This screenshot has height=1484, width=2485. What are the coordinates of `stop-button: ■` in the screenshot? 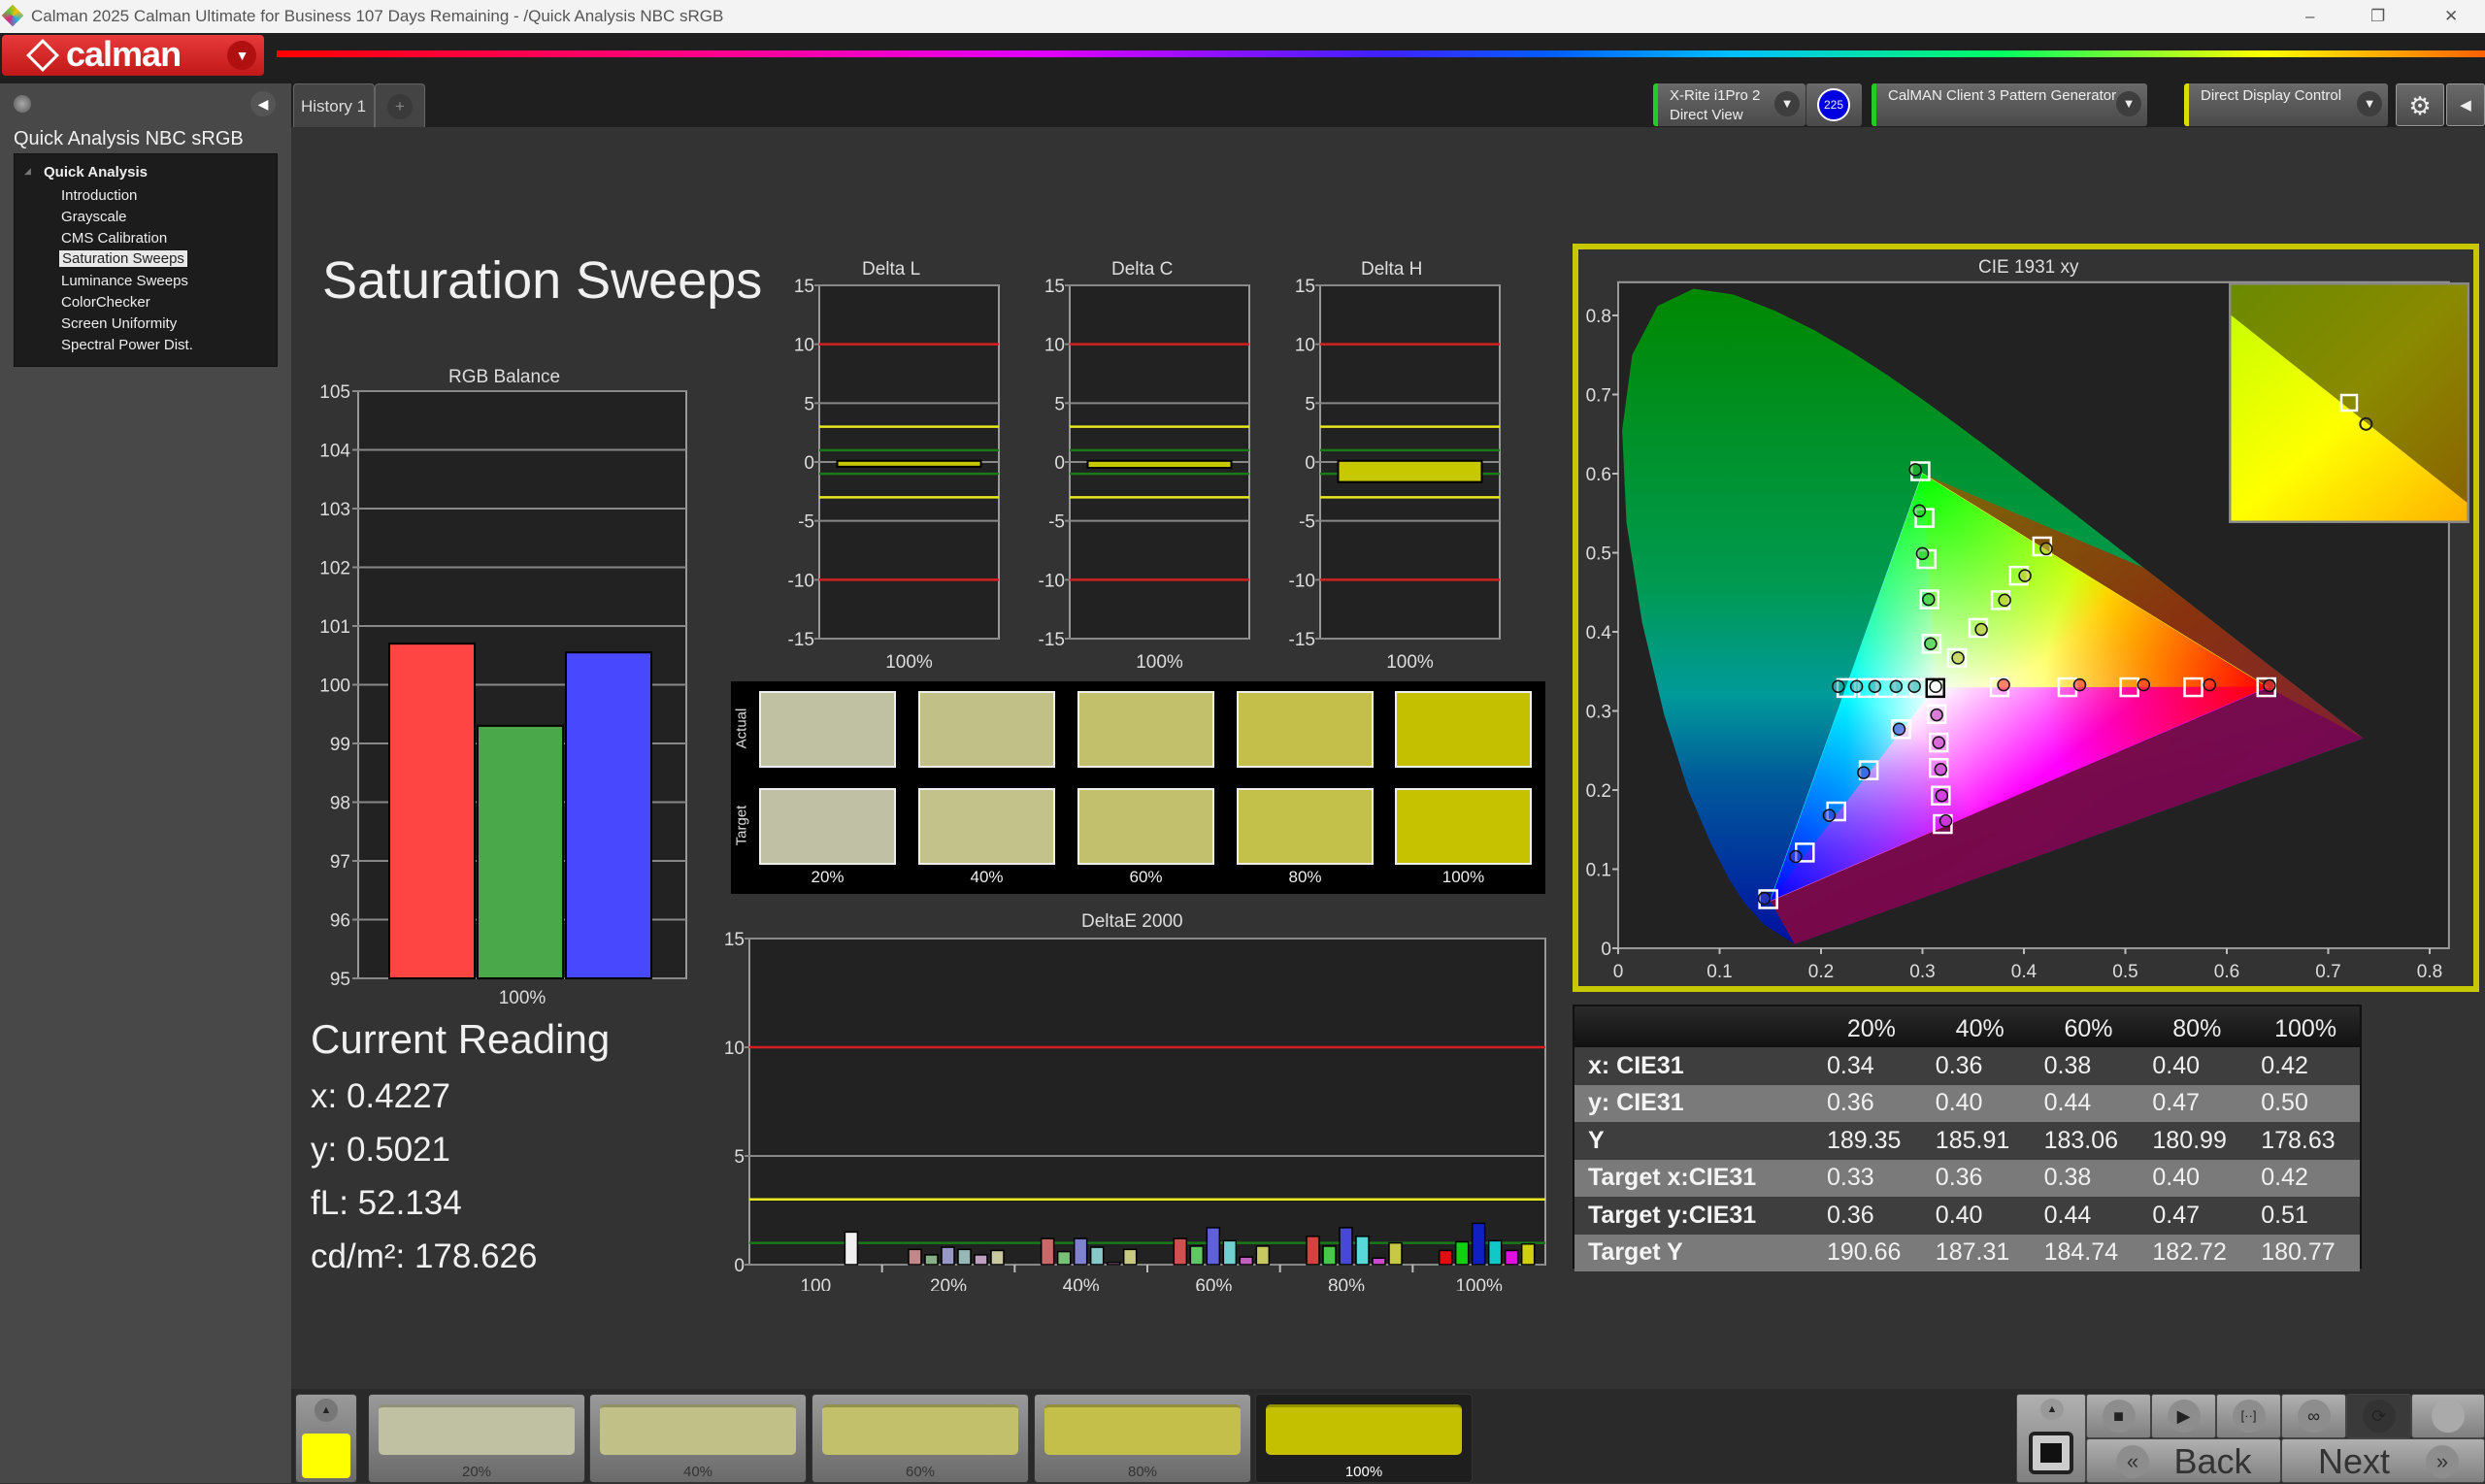 It's located at (2118, 1416).